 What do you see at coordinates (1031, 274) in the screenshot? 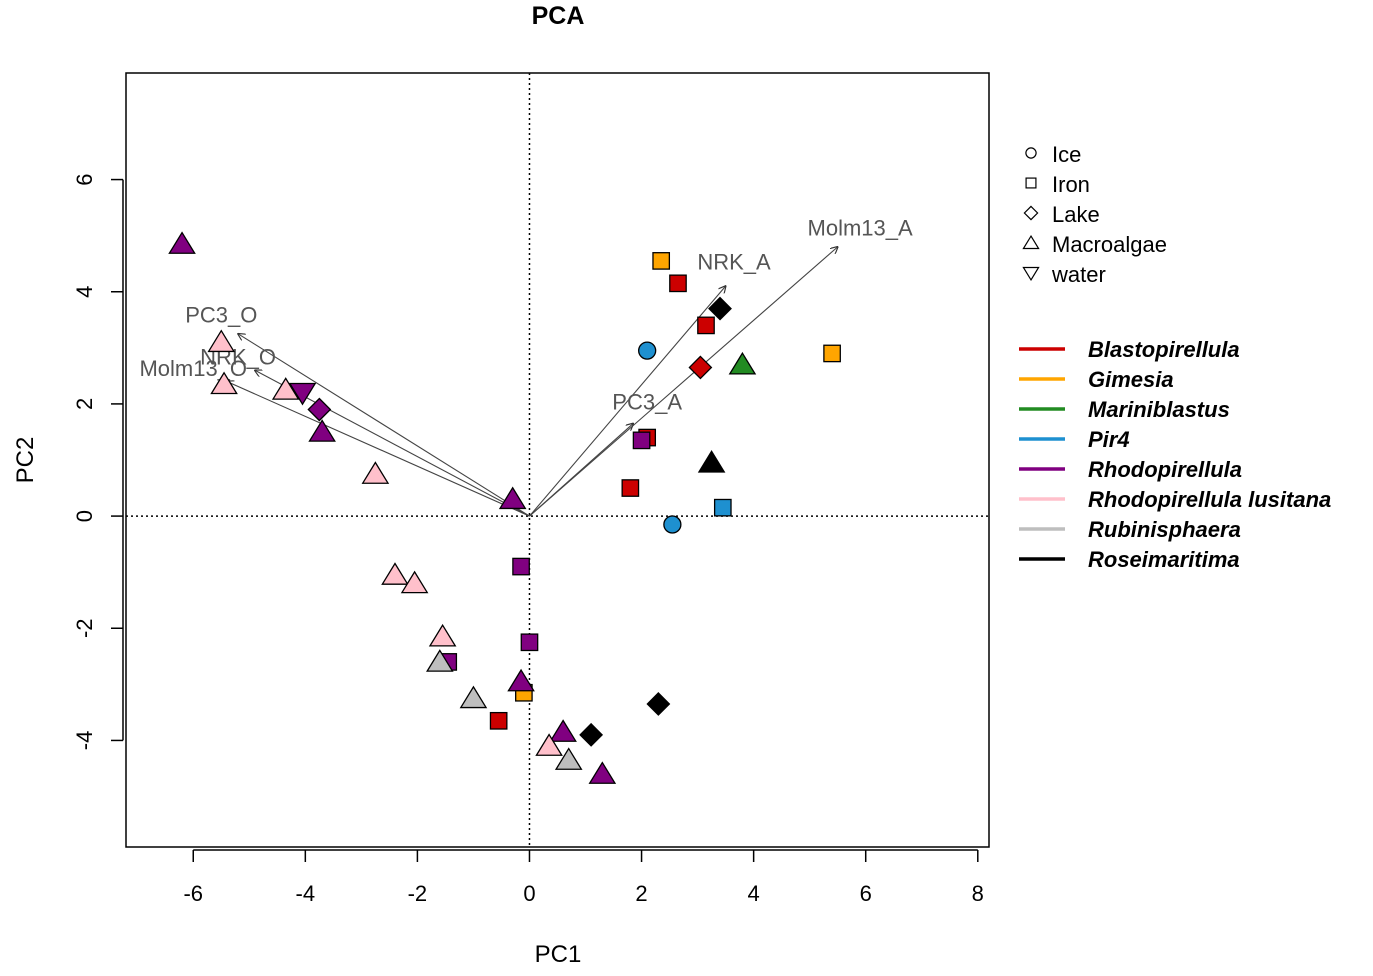
I see `triangle-down-legend-symbol` at bounding box center [1031, 274].